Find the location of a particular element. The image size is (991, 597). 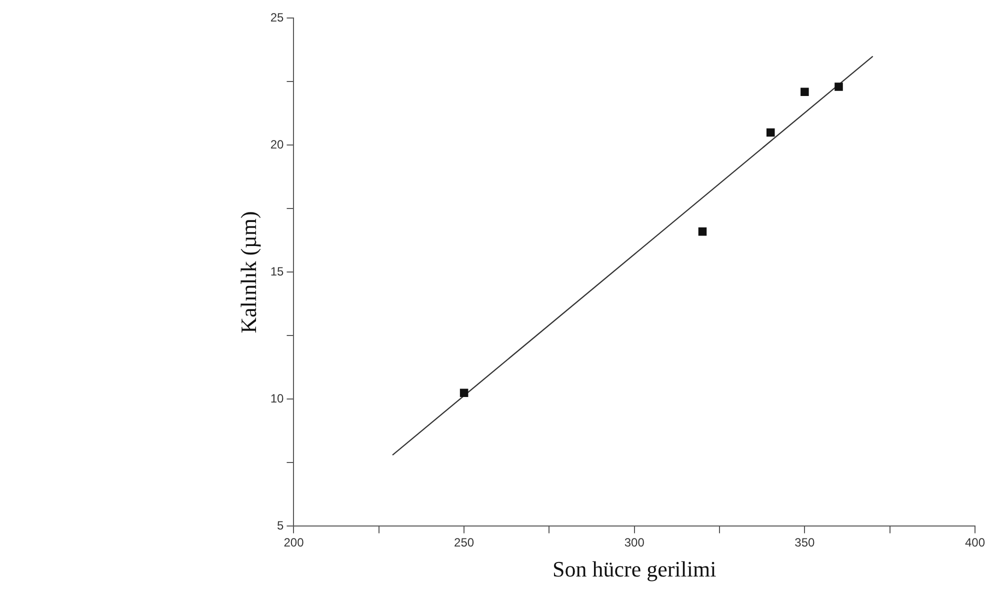

x-axis-title: Son hücre gerilimi is located at coordinates (634, 569).